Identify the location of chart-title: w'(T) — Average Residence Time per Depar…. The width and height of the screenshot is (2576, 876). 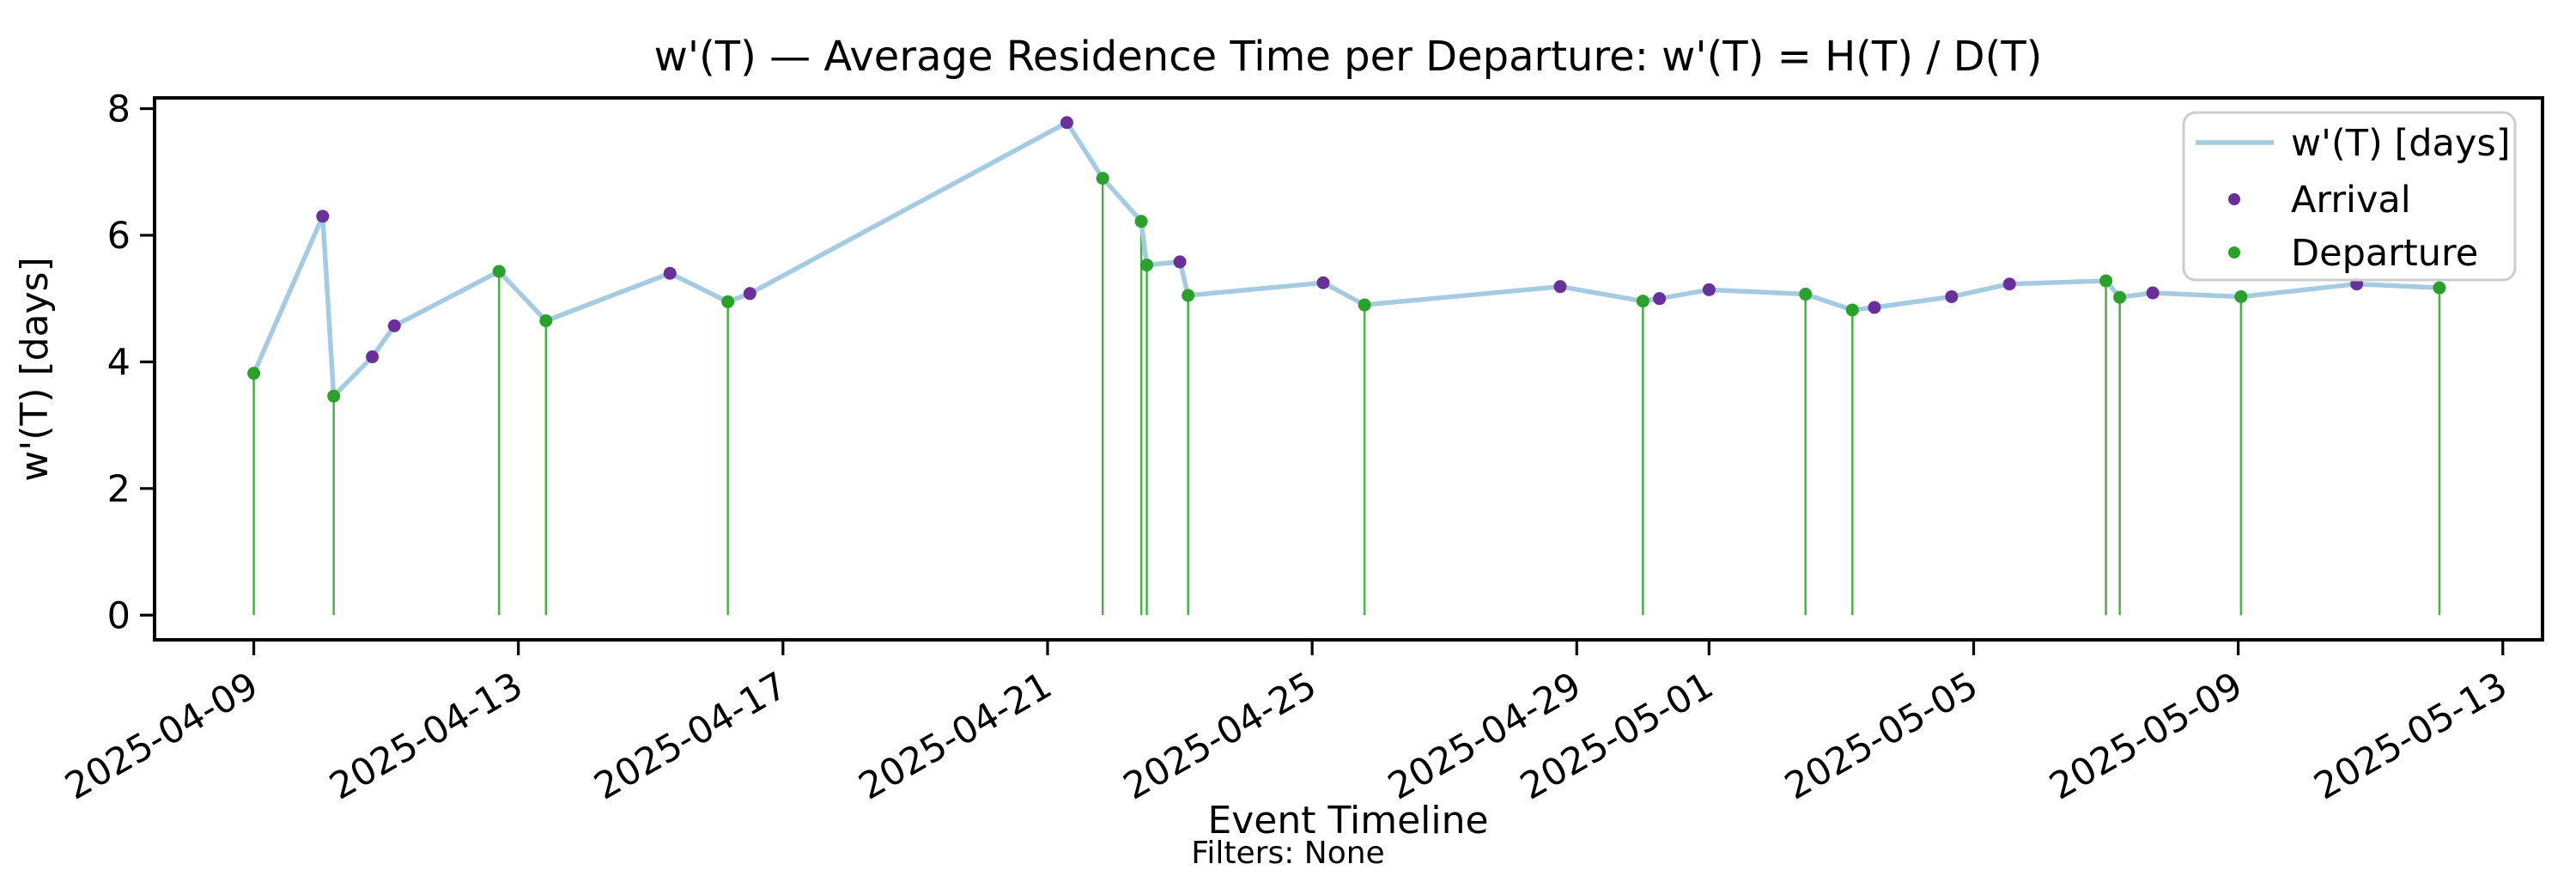
(1349, 57).